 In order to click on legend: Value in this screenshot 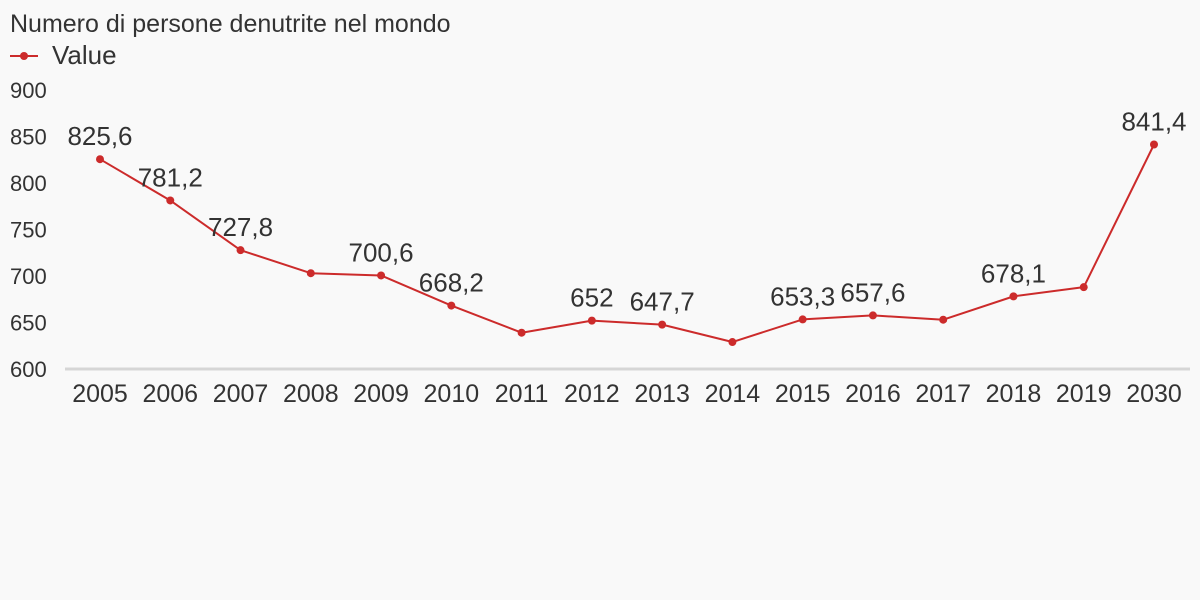, I will do `click(63, 55)`.